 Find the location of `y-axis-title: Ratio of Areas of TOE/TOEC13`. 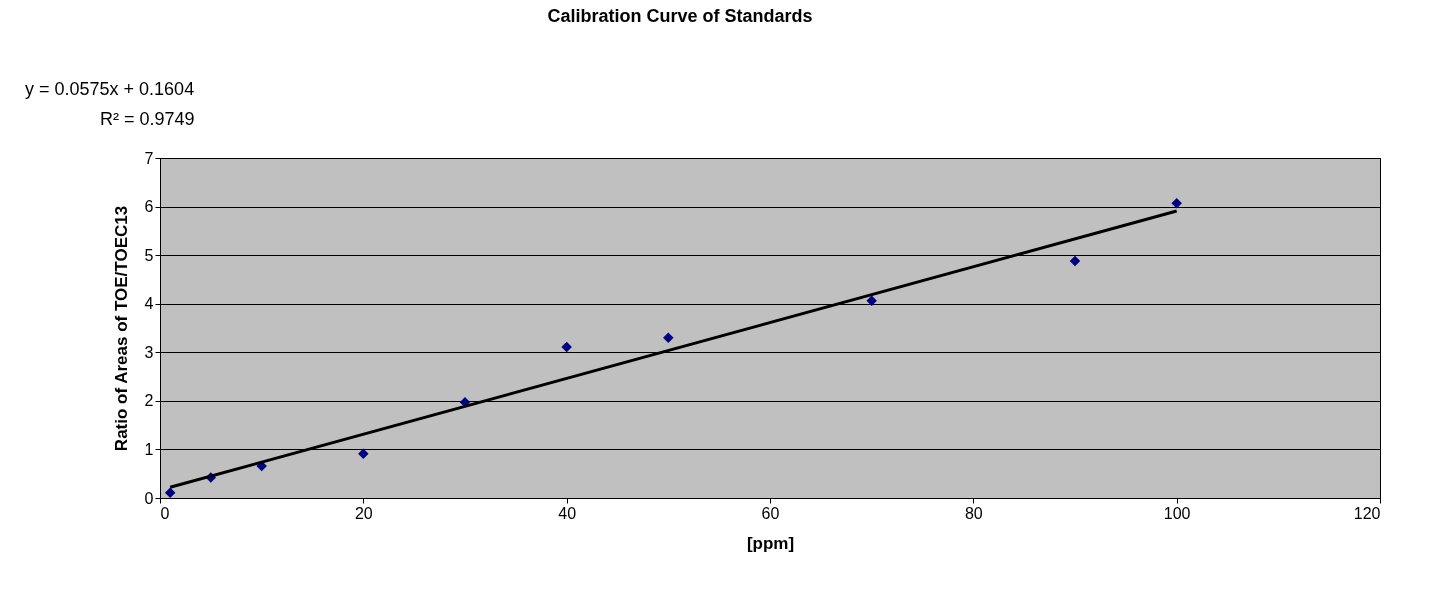

y-axis-title: Ratio of Areas of TOE/TOEC13 is located at coordinates (121, 328).